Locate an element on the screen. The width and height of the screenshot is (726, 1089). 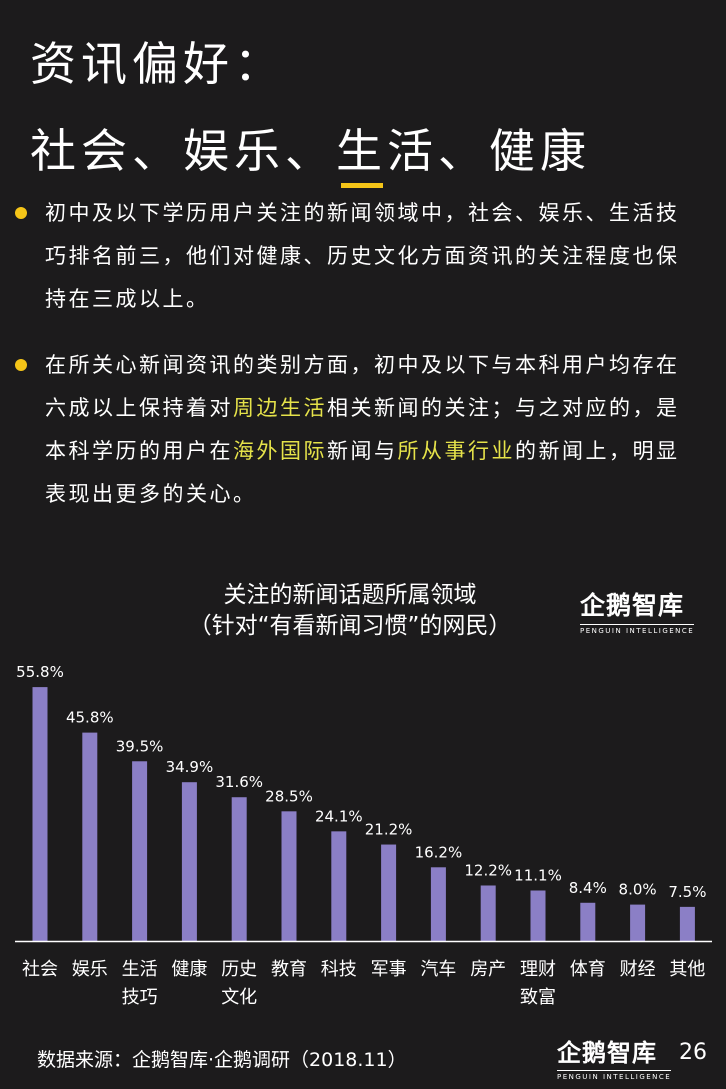
penguin-intelligence-logo-footer: 企鹅智库 PENGUIN INTELLIGENCE is located at coordinates (614, 1057).